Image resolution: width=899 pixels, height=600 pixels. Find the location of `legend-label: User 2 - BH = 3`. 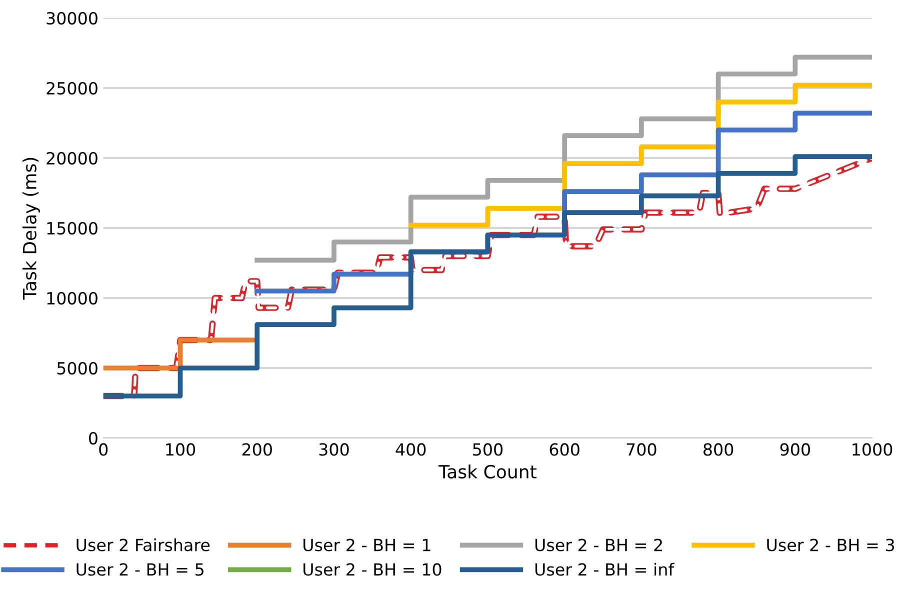

legend-label: User 2 - BH = 3 is located at coordinates (830, 545).